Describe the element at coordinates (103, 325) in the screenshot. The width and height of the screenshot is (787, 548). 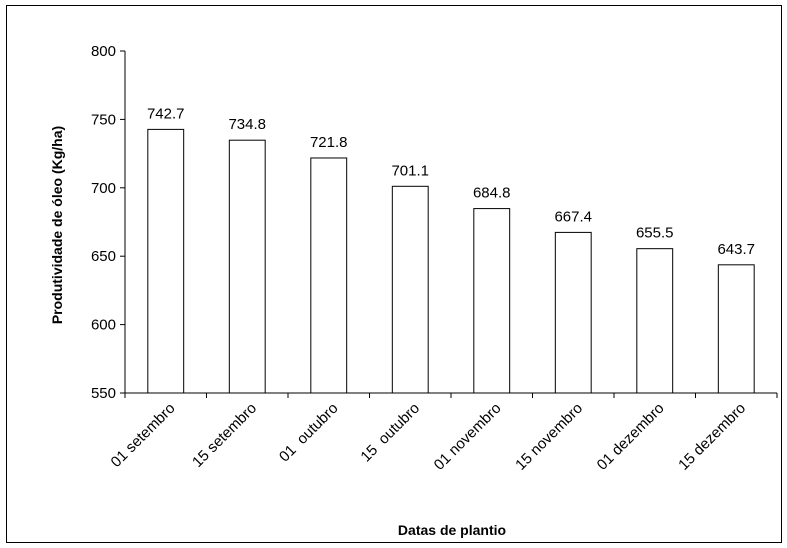
I see `y-tick-label: 600` at that location.